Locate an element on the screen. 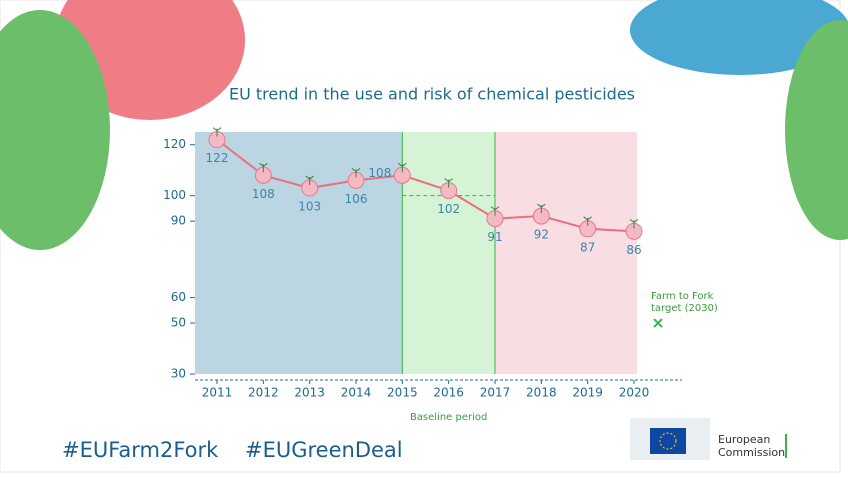 Image resolution: width=848 pixels, height=479 pixels. value-label: 103 is located at coordinates (309, 207).